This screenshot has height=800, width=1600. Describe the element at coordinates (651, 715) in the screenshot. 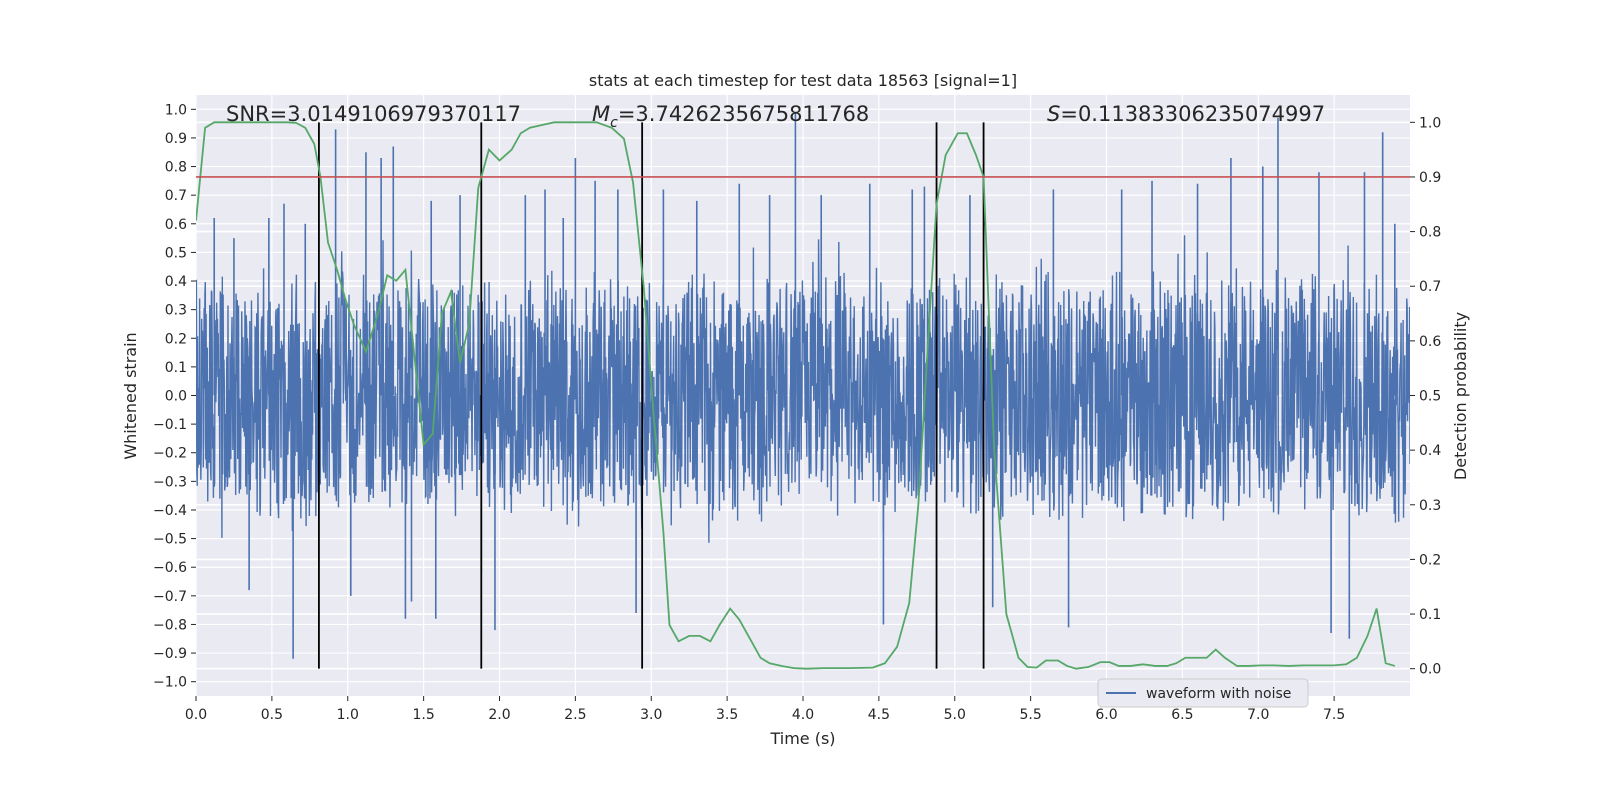

I see `x-tick-label: 3.0` at that location.